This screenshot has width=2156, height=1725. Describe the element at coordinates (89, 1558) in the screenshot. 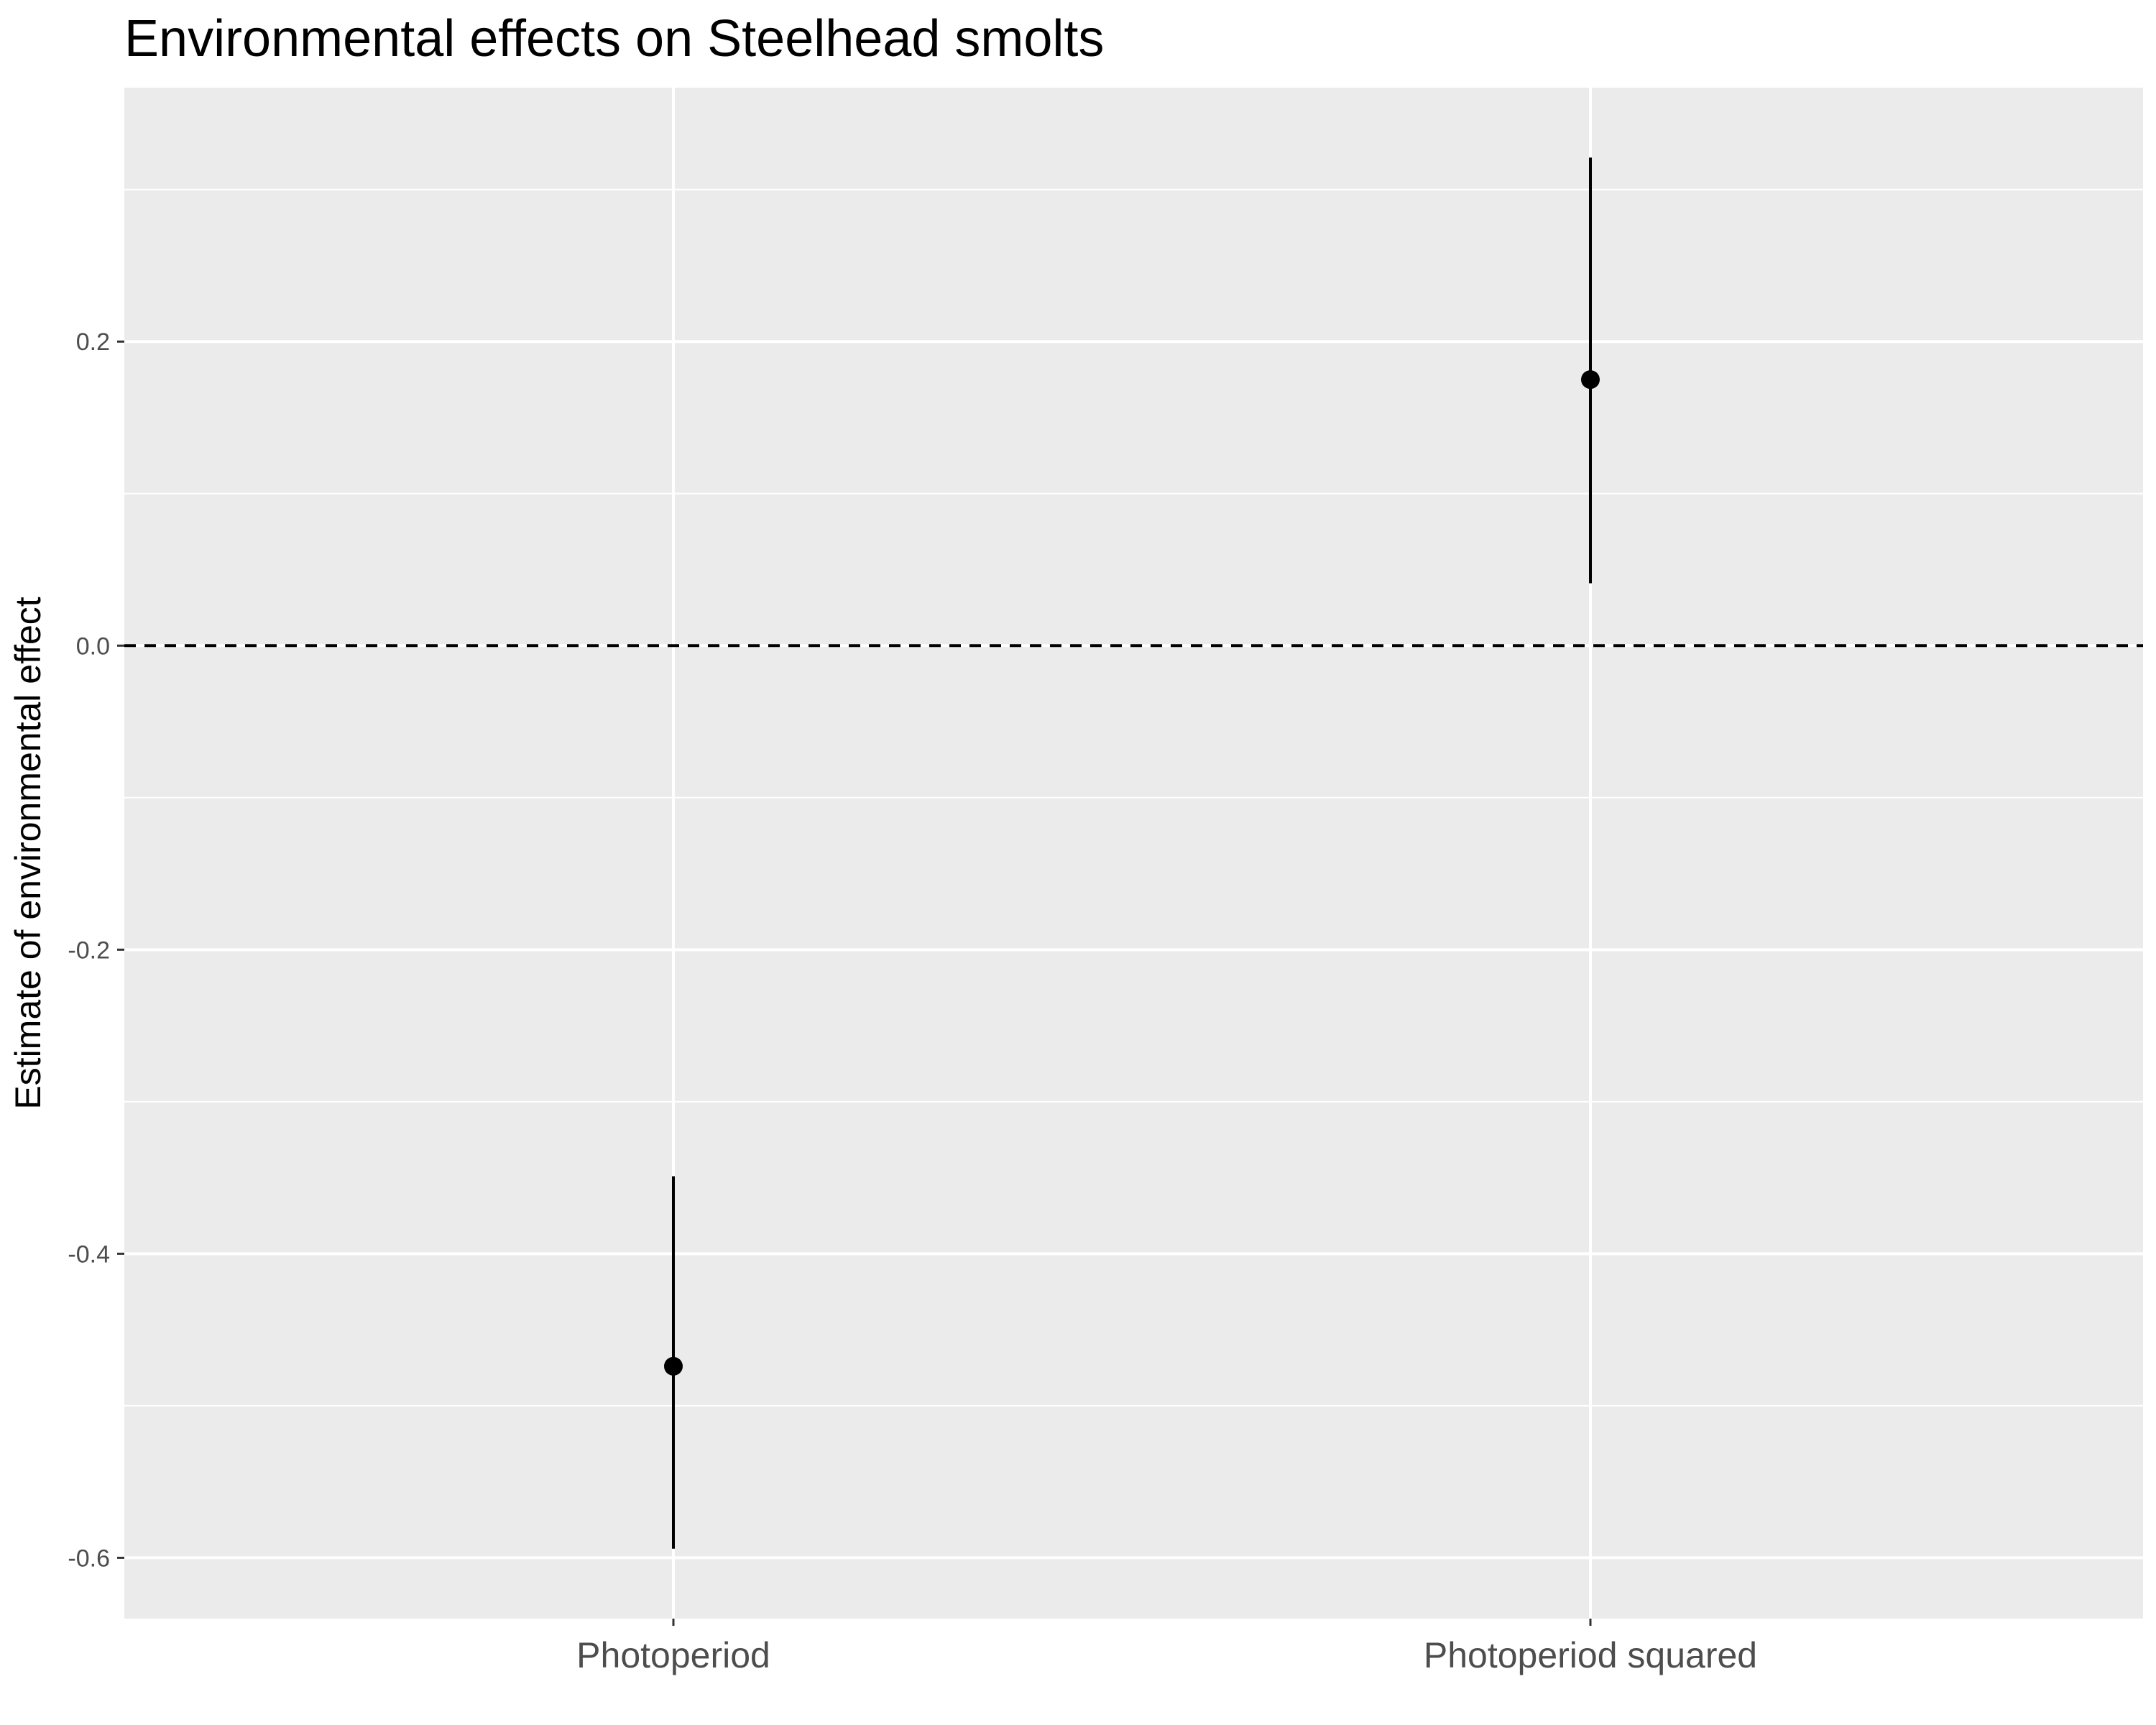

I see `y-tick-label-0: -0.6` at that location.